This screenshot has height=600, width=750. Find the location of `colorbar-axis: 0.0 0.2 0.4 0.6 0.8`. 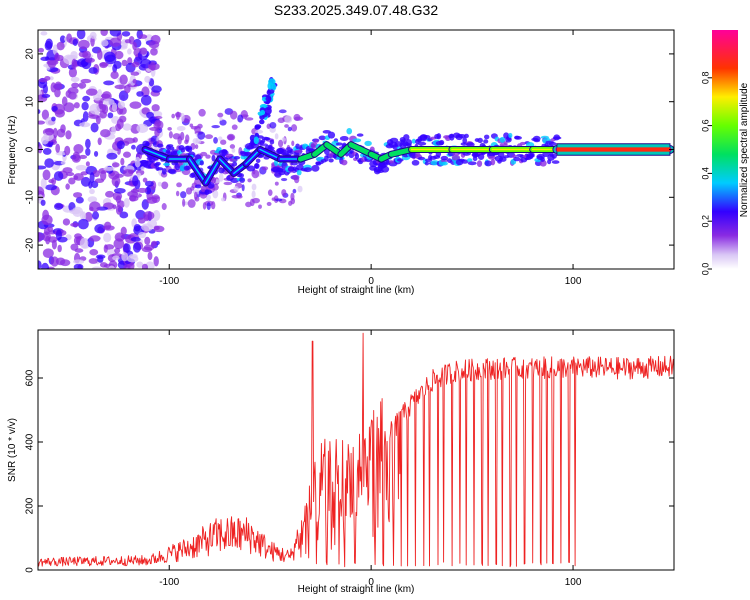

colorbar-axis: 0.0 0.2 0.4 0.6 0.8 is located at coordinates (706, 173).